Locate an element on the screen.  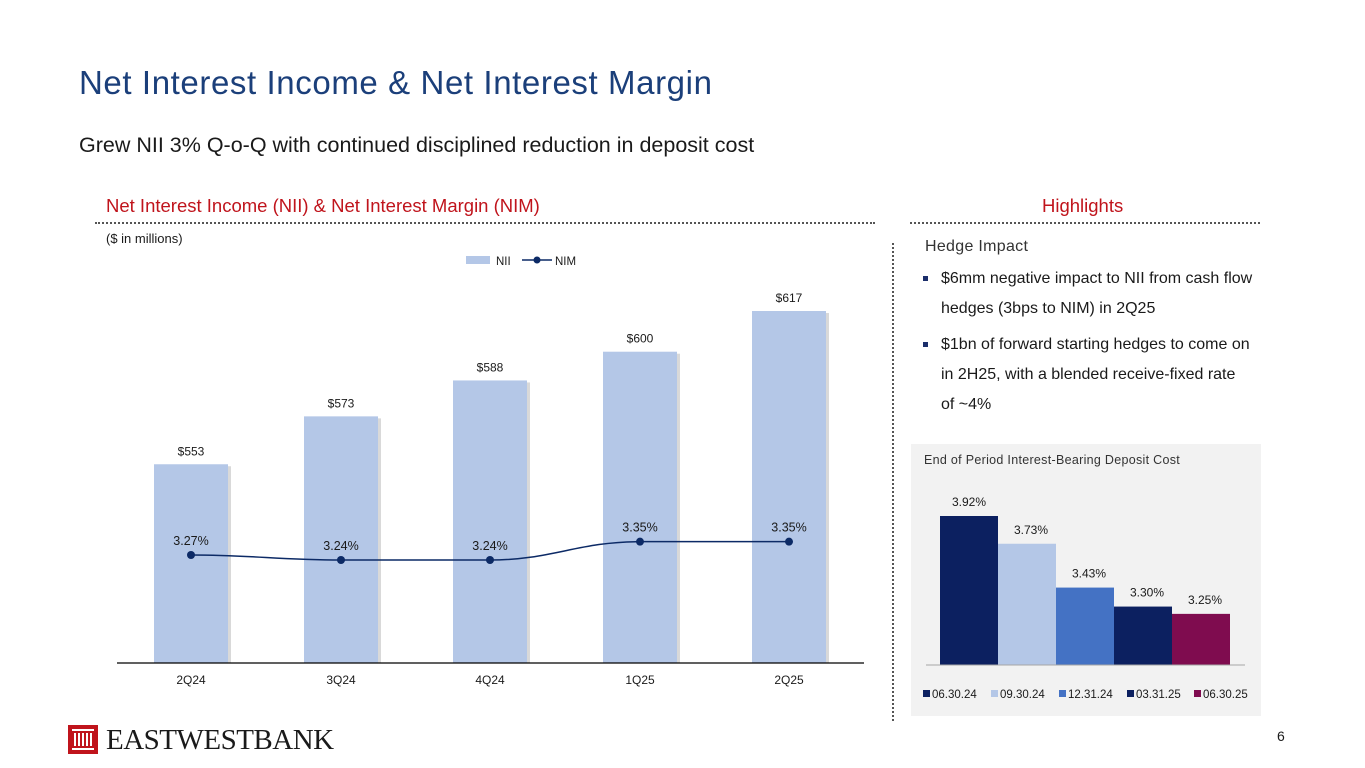
deposit-cost-label: 3.92% is located at coordinates (969, 502).